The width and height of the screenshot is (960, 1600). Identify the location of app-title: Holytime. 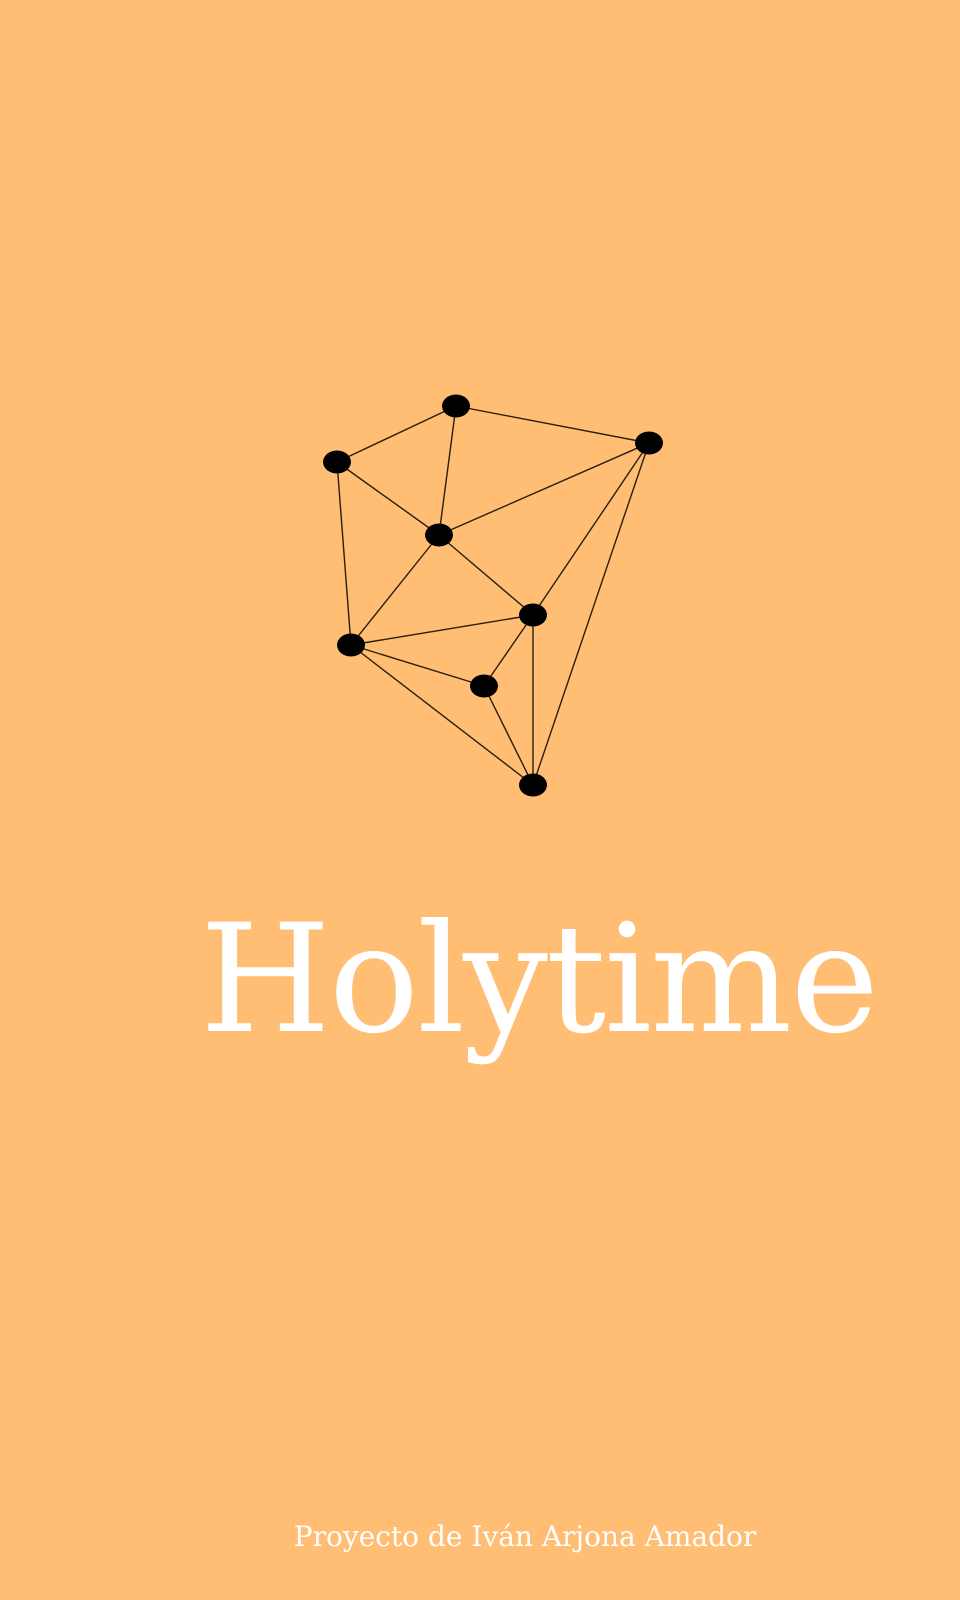
(539, 980).